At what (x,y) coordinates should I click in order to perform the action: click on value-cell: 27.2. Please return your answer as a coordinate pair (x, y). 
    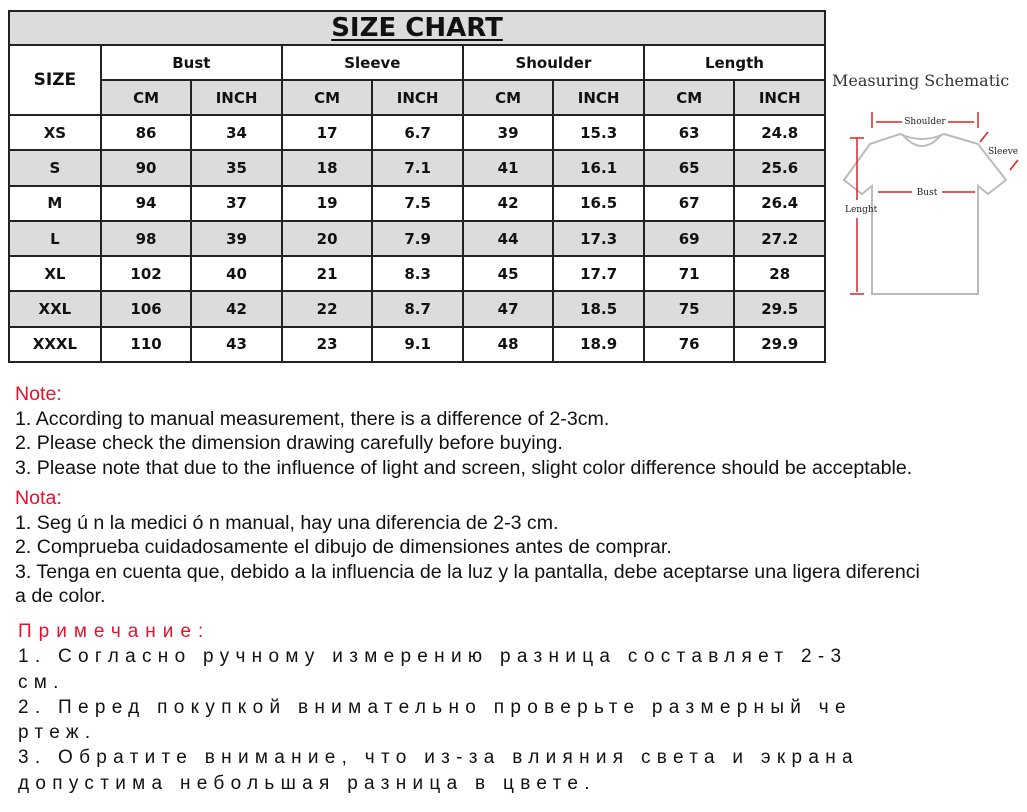
    Looking at the image, I should click on (779, 238).